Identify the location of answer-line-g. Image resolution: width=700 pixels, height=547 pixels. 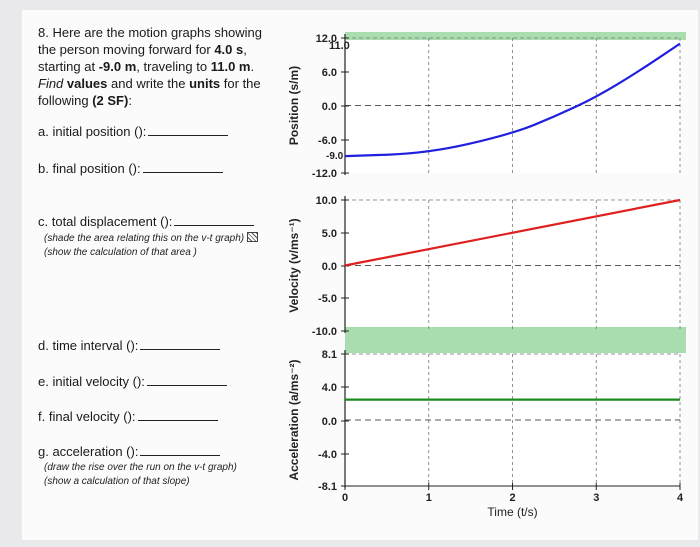
(180, 450).